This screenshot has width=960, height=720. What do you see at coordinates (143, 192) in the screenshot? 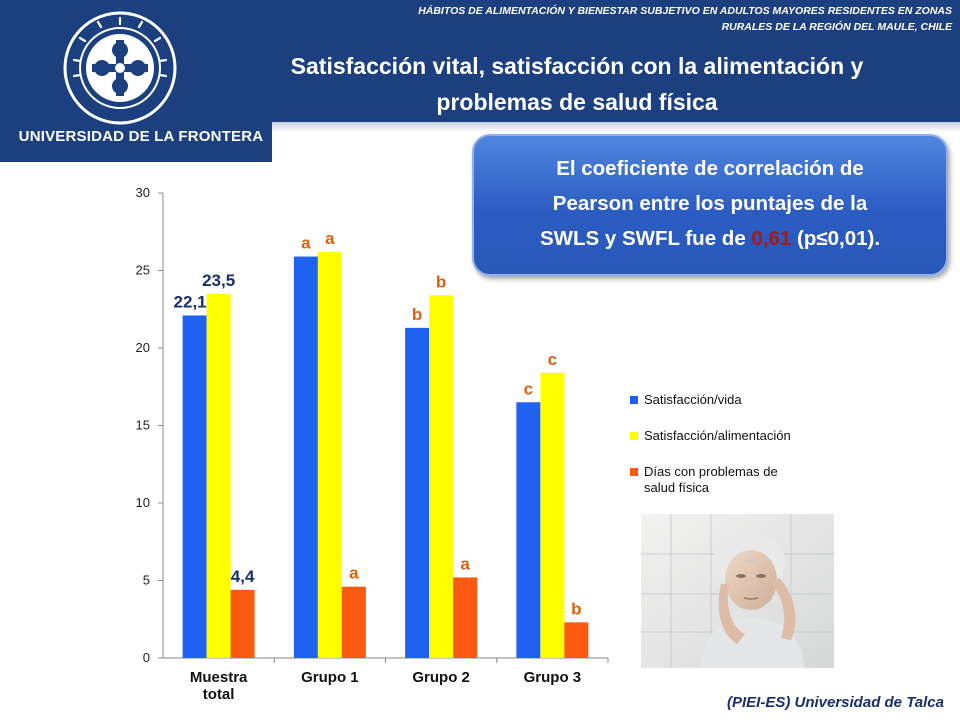
I see `y-tick-label: 30` at bounding box center [143, 192].